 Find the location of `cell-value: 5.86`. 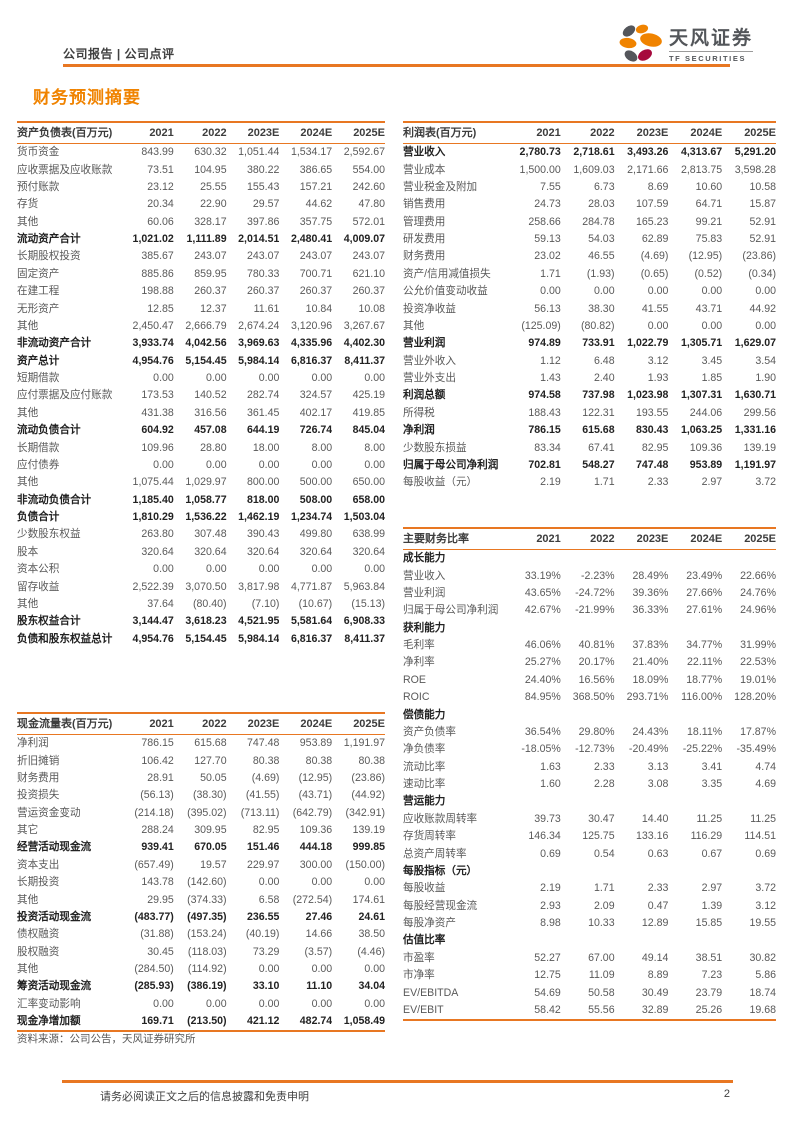

cell-value: 5.86 is located at coordinates (765, 975).